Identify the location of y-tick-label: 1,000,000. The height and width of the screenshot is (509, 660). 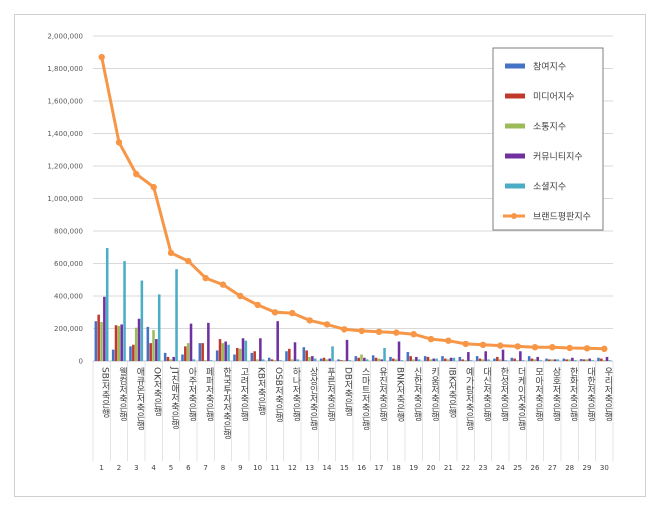
(65, 199).